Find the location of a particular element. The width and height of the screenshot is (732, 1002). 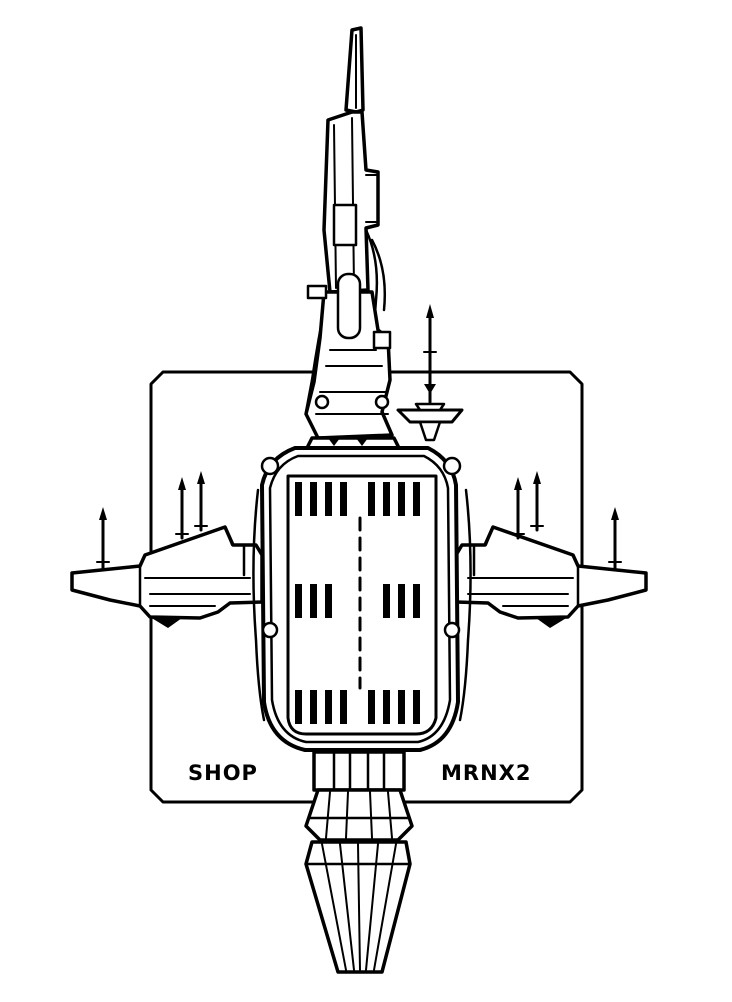

hull-vents-bottom is located at coordinates (357, 707).